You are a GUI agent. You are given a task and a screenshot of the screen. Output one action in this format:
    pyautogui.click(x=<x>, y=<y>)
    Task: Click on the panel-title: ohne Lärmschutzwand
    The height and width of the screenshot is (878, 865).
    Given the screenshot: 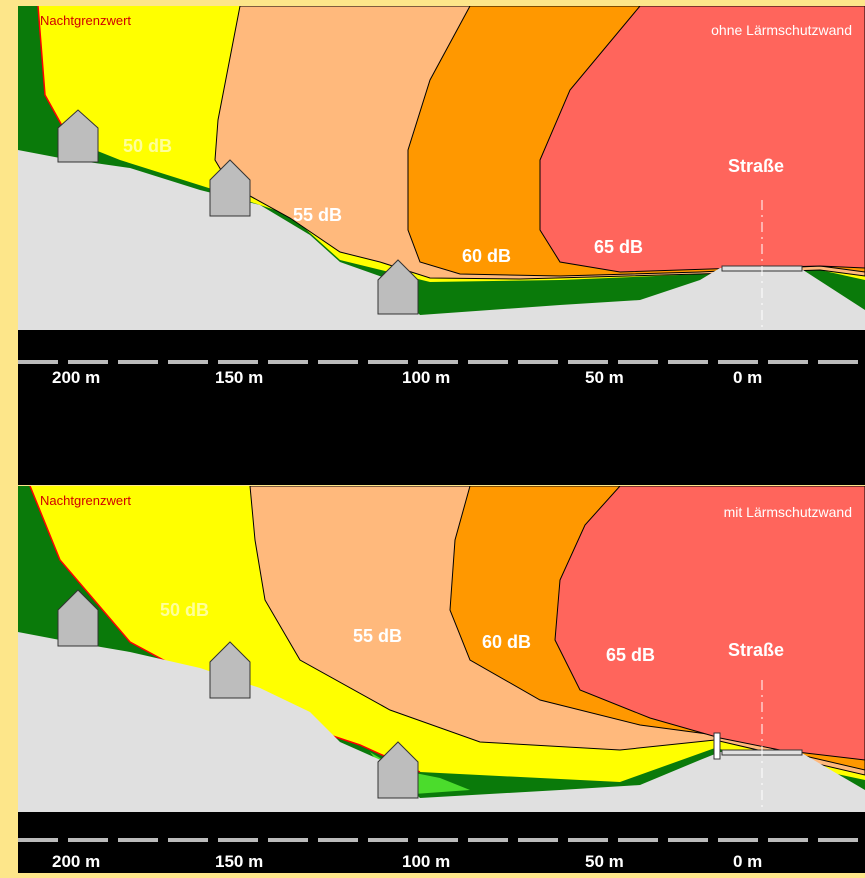 What is the action you would take?
    pyautogui.click(x=781, y=30)
    